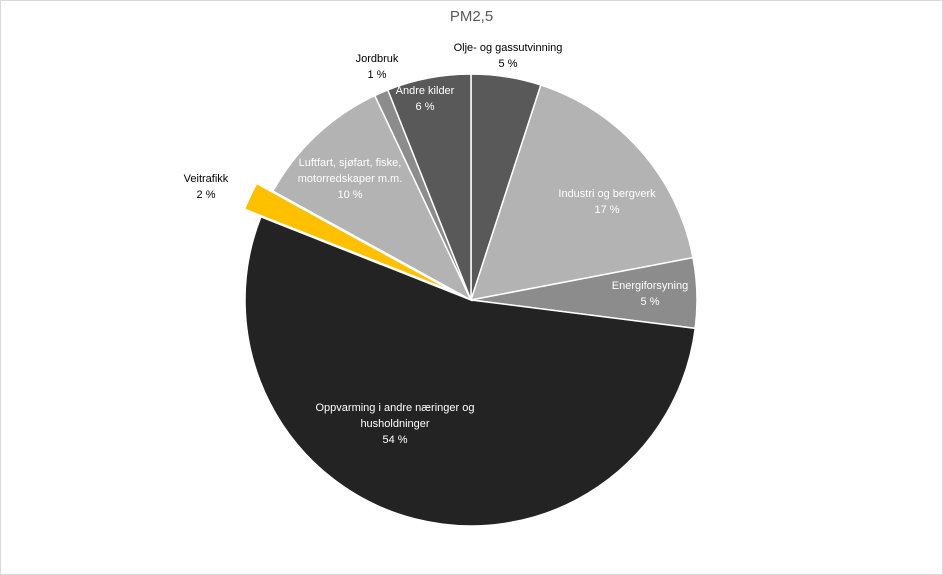 Image resolution: width=943 pixels, height=575 pixels. Describe the element at coordinates (508, 56) in the screenshot. I see `data-label-0: Olje- og gassutvinning 5 %` at that location.